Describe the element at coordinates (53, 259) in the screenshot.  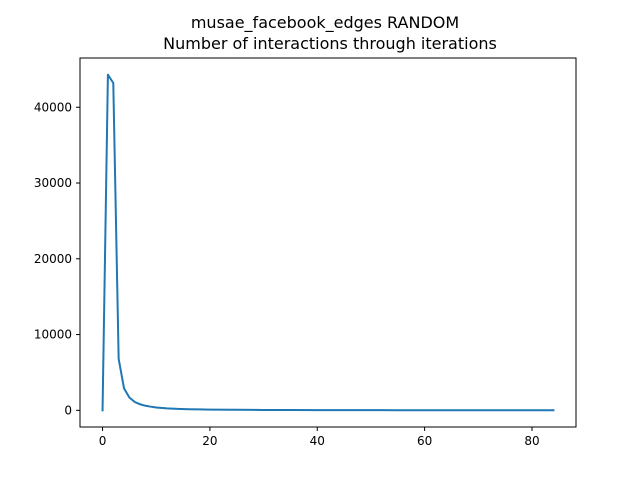
I see `y-tick-label: 20000` at that location.